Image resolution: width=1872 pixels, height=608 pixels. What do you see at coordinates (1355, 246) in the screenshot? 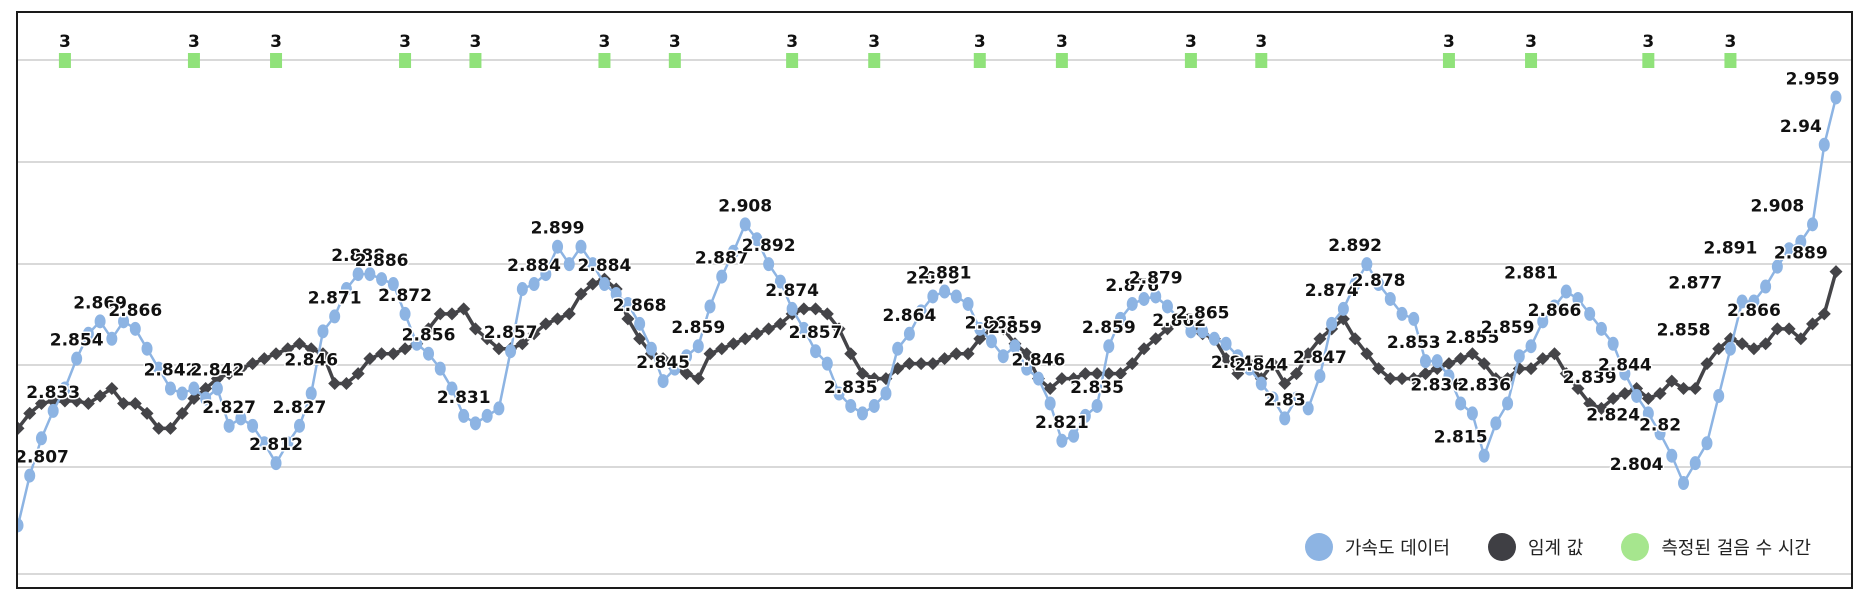
I see `data-label: 2.892` at bounding box center [1355, 246].